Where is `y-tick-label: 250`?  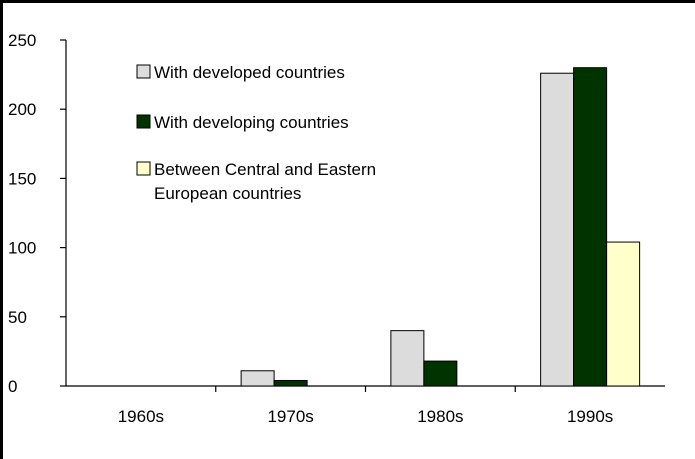
y-tick-label: 250 is located at coordinates (22, 40).